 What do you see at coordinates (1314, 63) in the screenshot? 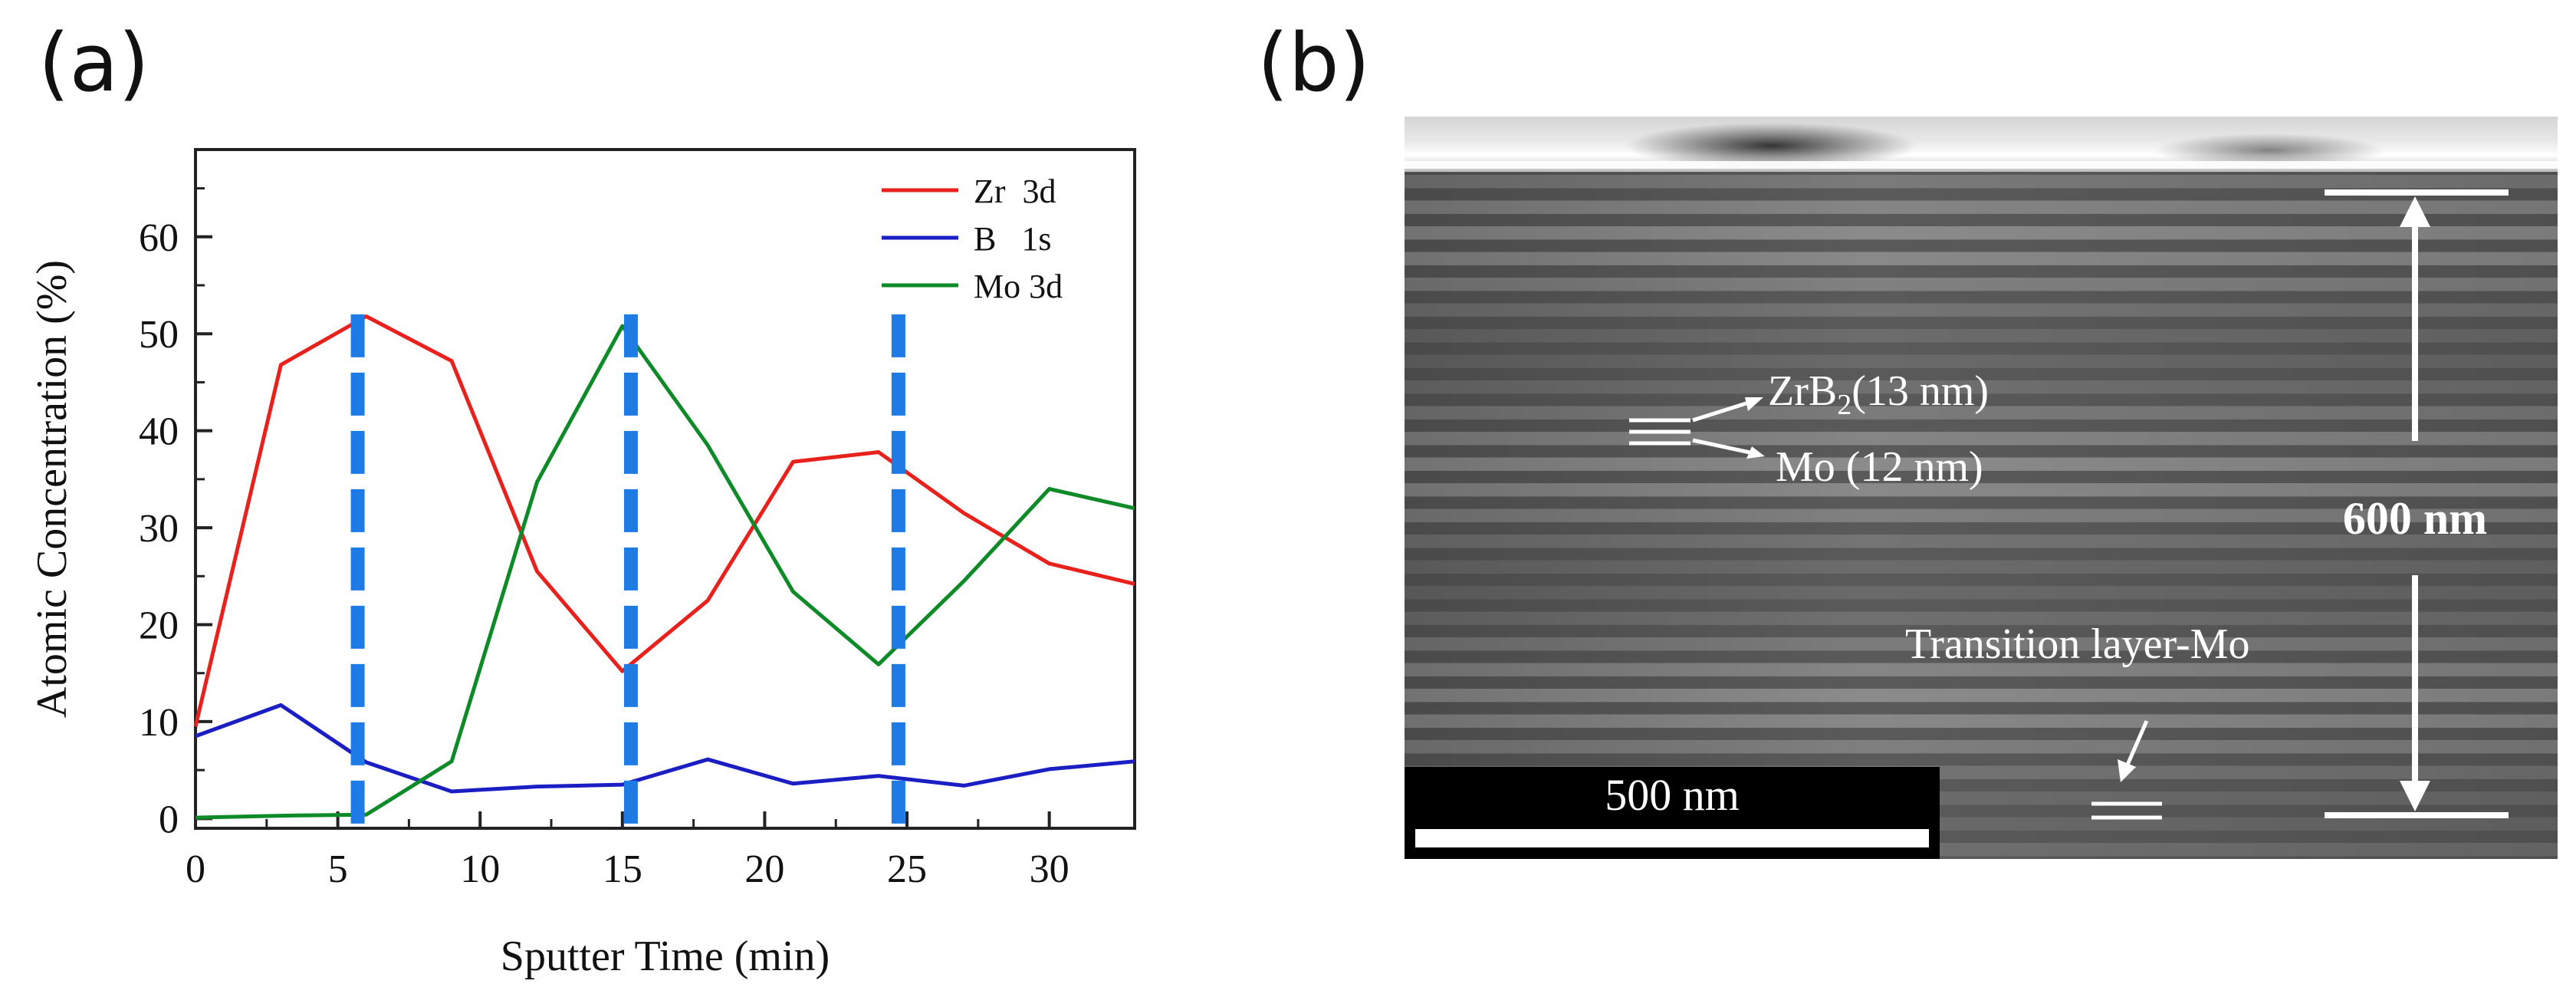
I see `panel-b-label: (b)` at bounding box center [1314, 63].